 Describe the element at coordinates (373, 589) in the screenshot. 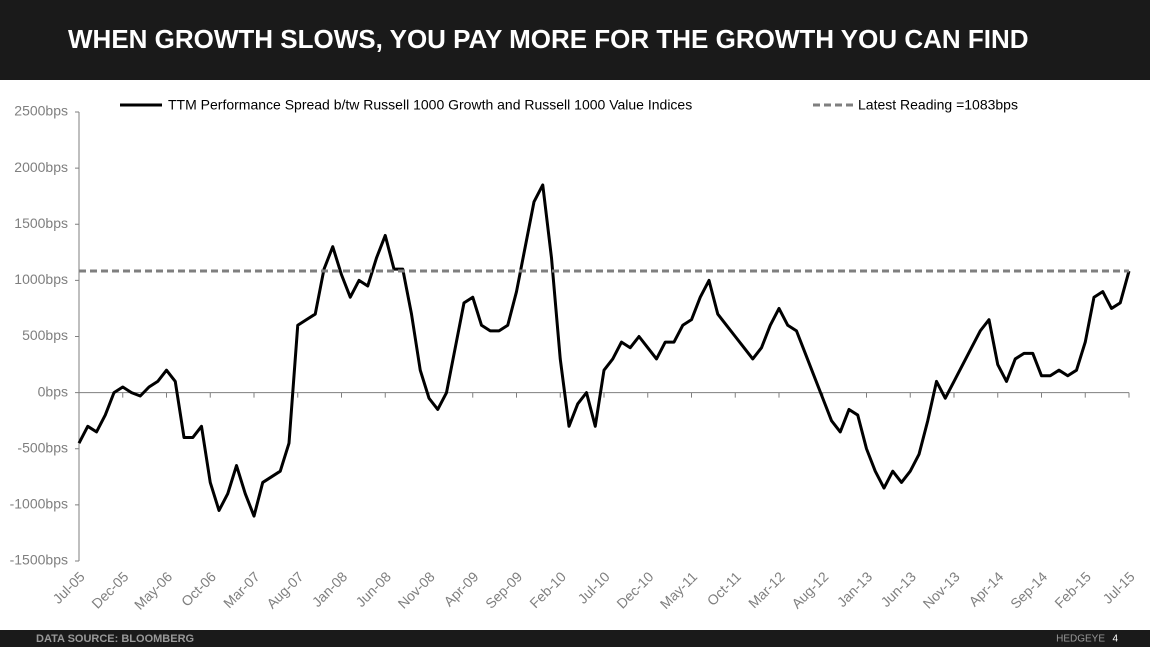

I see `x-tick-label: Jun-08` at that location.